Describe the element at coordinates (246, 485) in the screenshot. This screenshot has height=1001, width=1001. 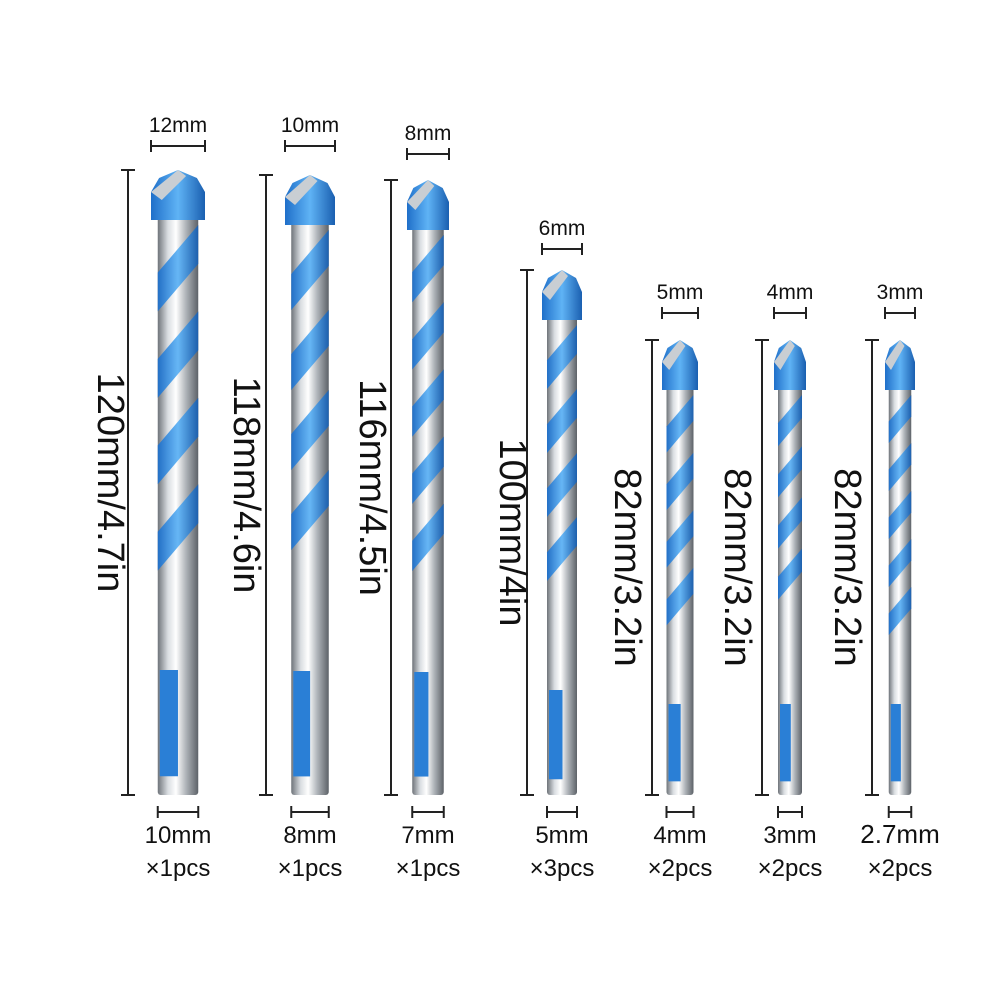
I see `length-label: 118mm/4.6in` at that location.